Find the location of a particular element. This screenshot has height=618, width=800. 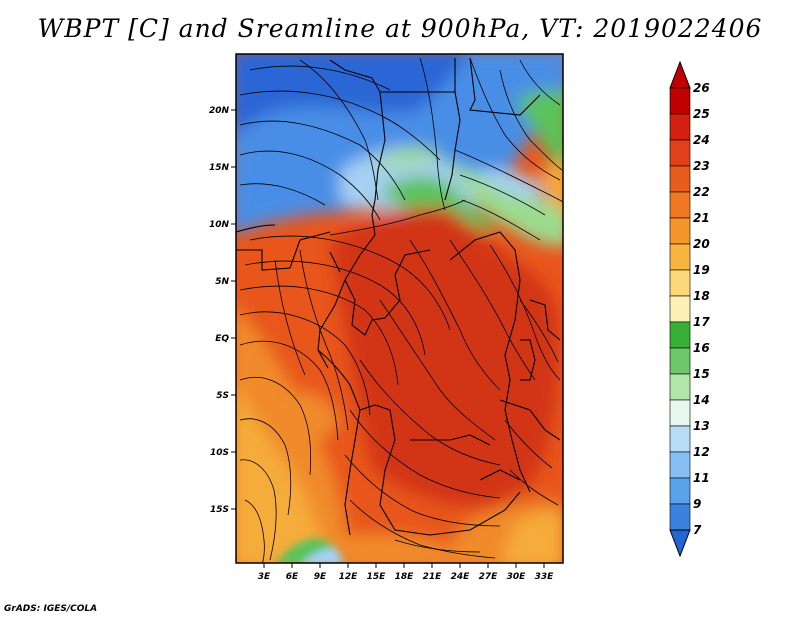

lon-label-12e: 12E is located at coordinates (349, 577).